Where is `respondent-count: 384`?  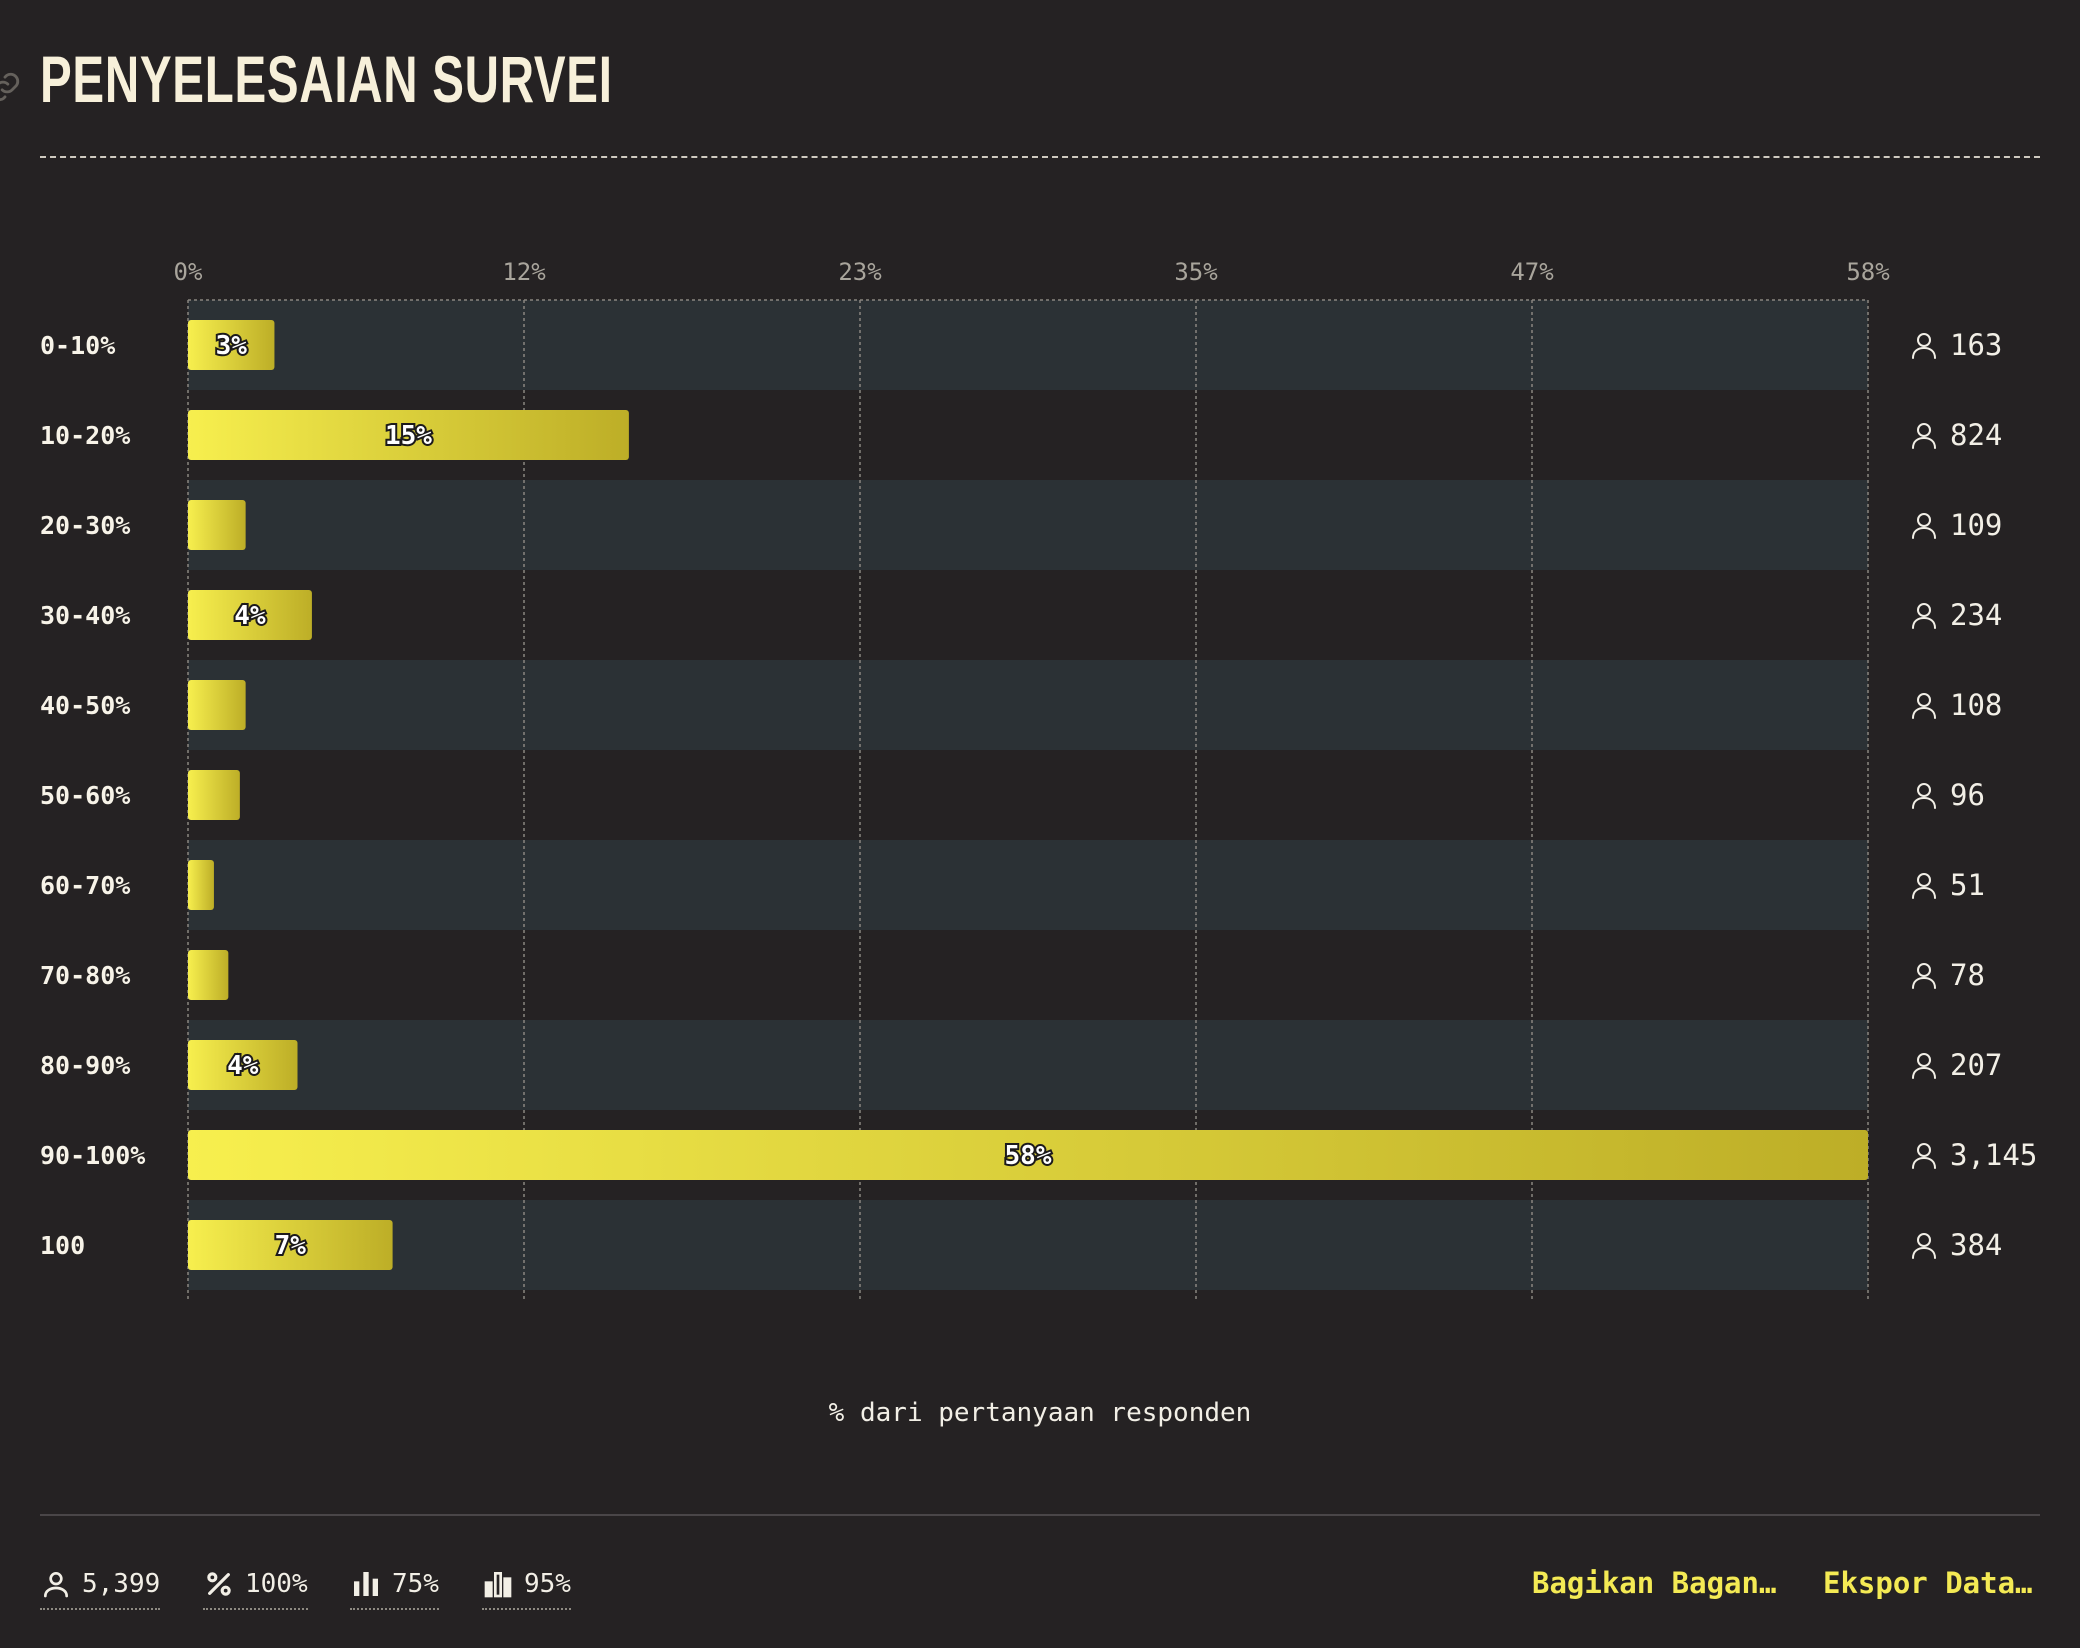
respondent-count: 384 is located at coordinates (1976, 1245).